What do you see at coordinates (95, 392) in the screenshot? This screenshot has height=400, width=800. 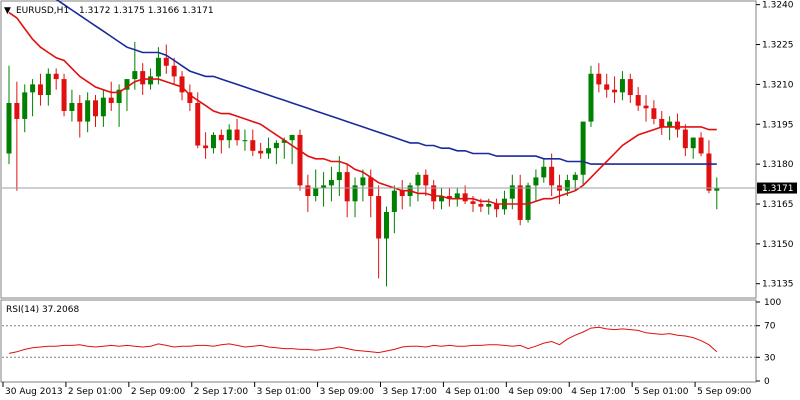 I see `time-tick-label: 2 Sep 01:00` at bounding box center [95, 392].